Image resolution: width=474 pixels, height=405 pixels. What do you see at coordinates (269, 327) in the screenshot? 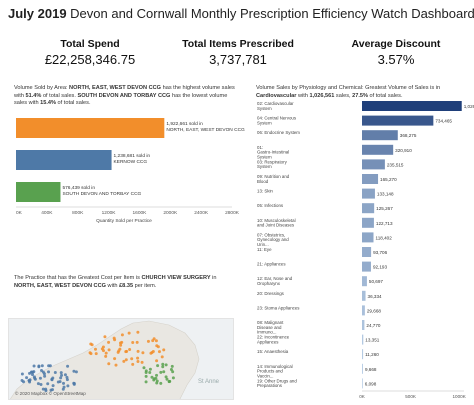
I see `category-label: Disease and` at bounding box center [269, 327].